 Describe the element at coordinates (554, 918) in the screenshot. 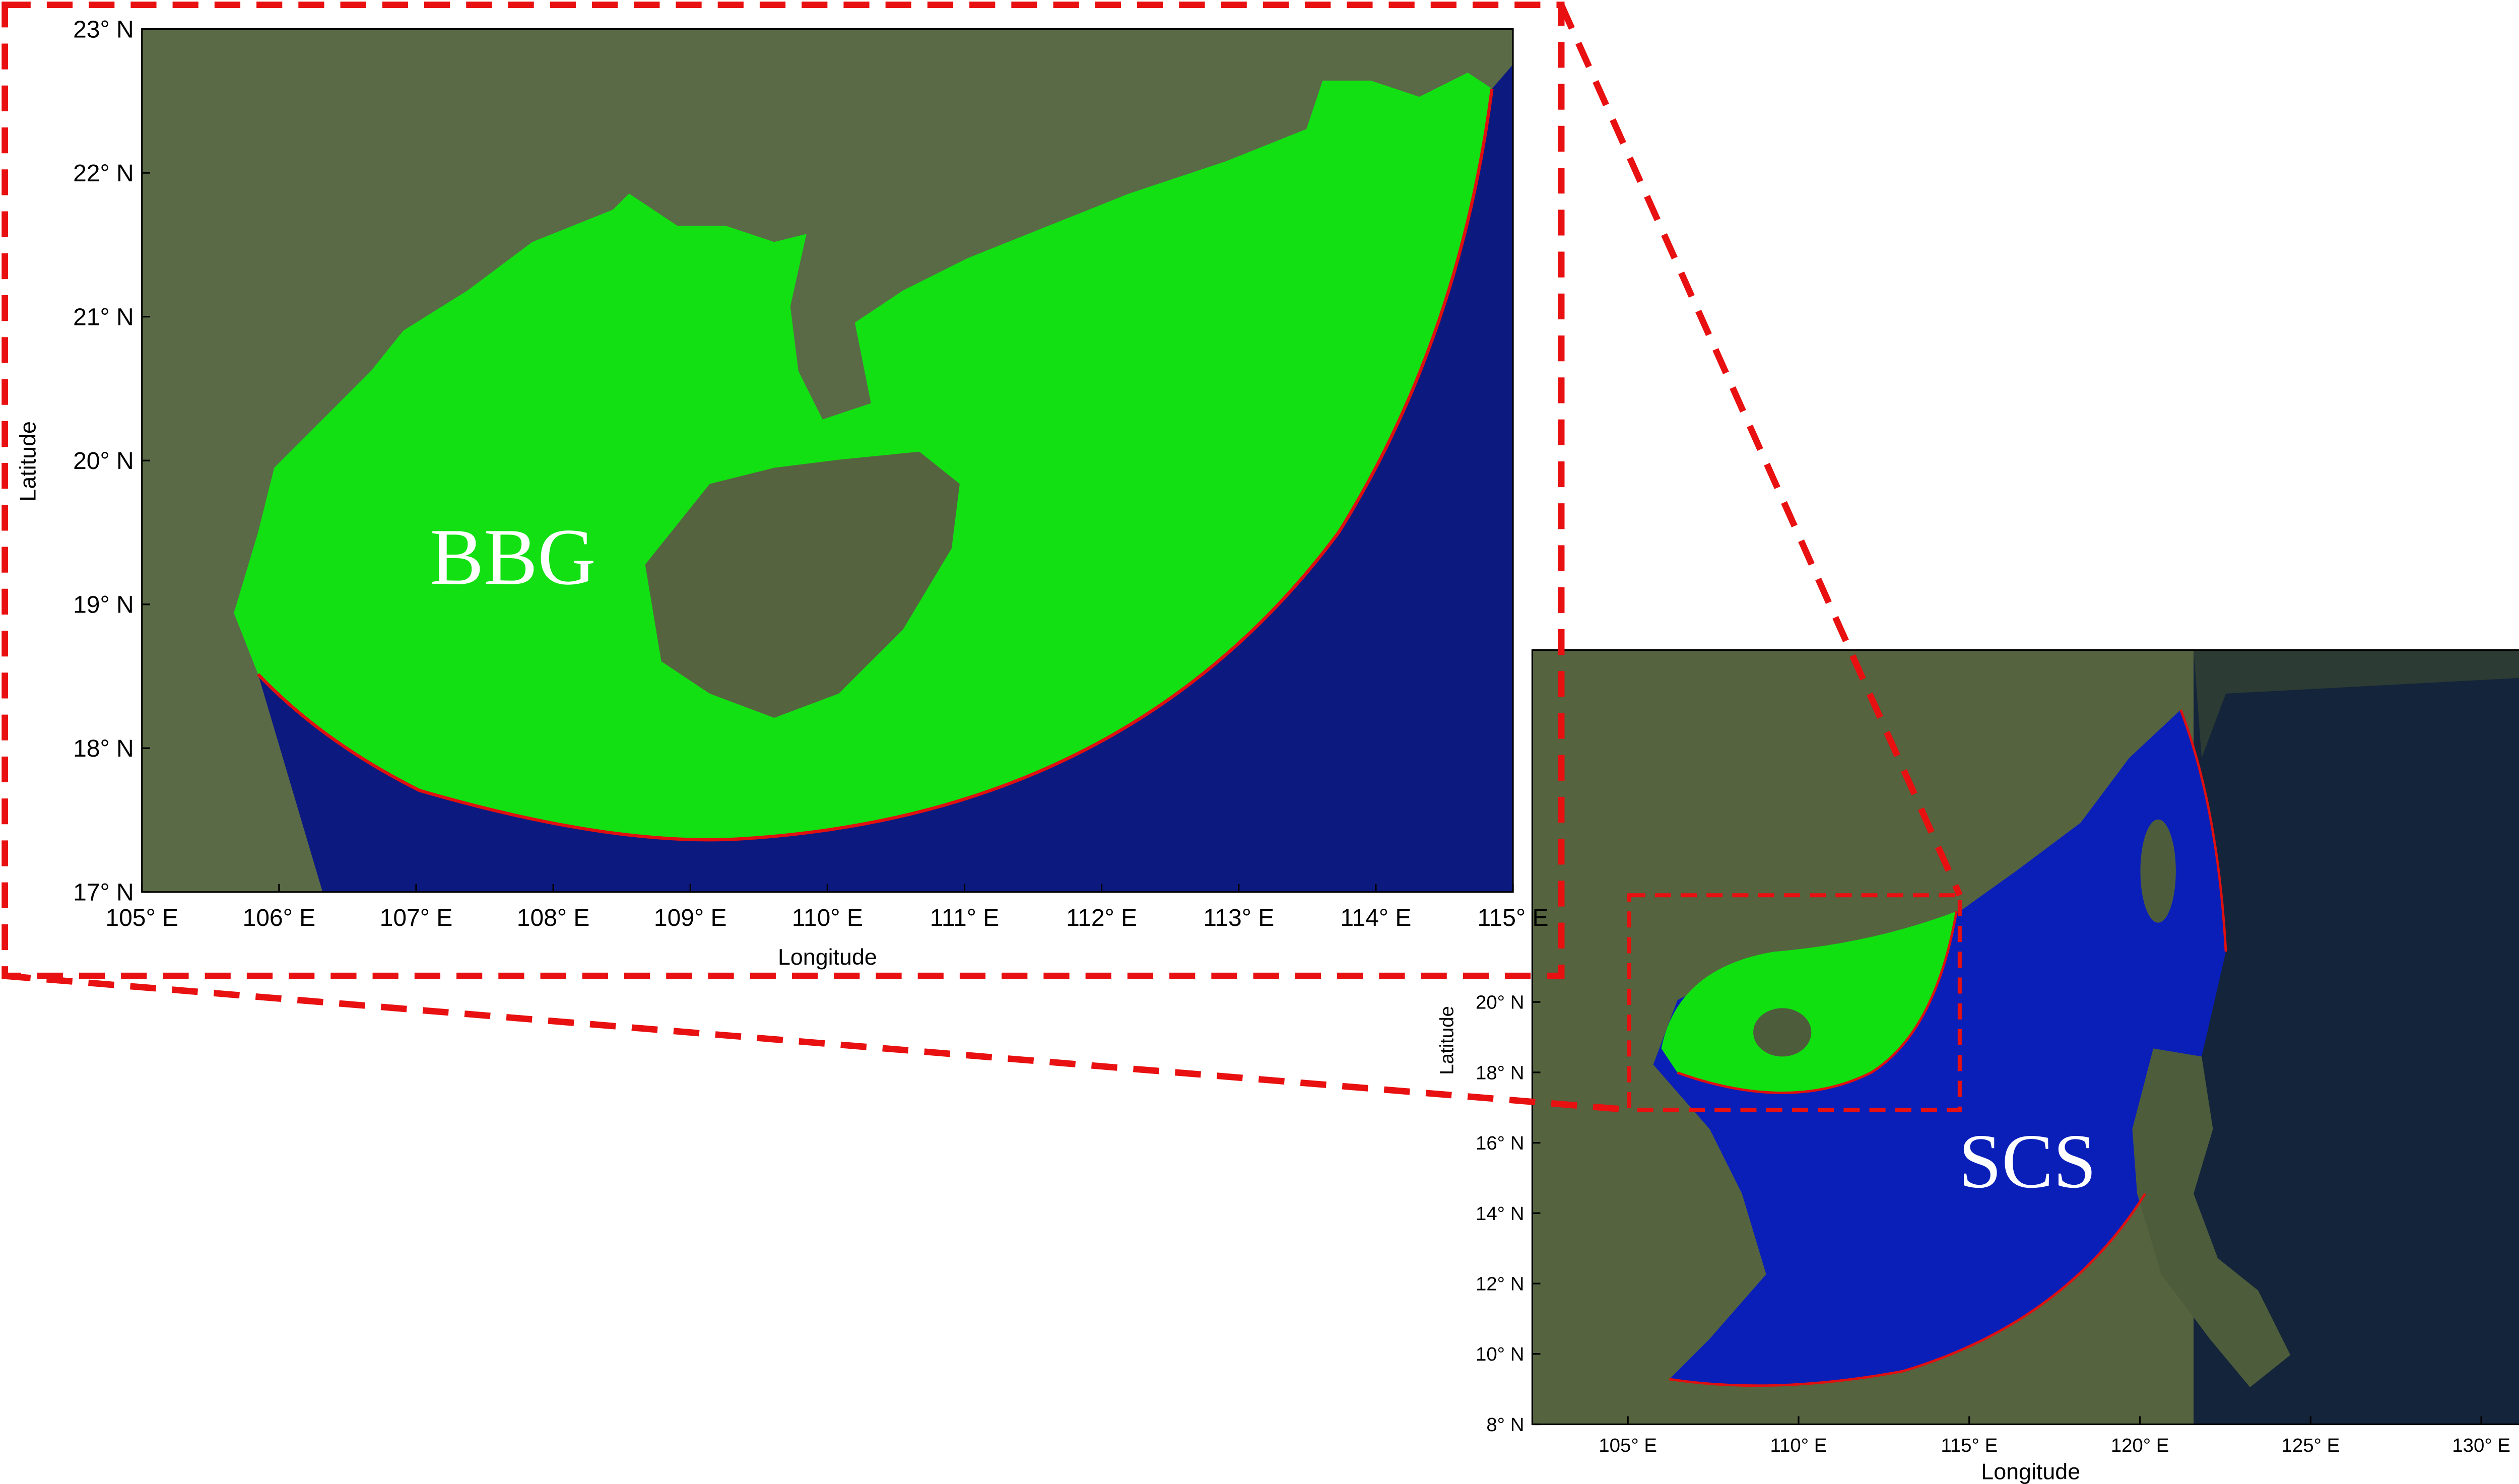

I see `x-tick-label: 108° E` at that location.